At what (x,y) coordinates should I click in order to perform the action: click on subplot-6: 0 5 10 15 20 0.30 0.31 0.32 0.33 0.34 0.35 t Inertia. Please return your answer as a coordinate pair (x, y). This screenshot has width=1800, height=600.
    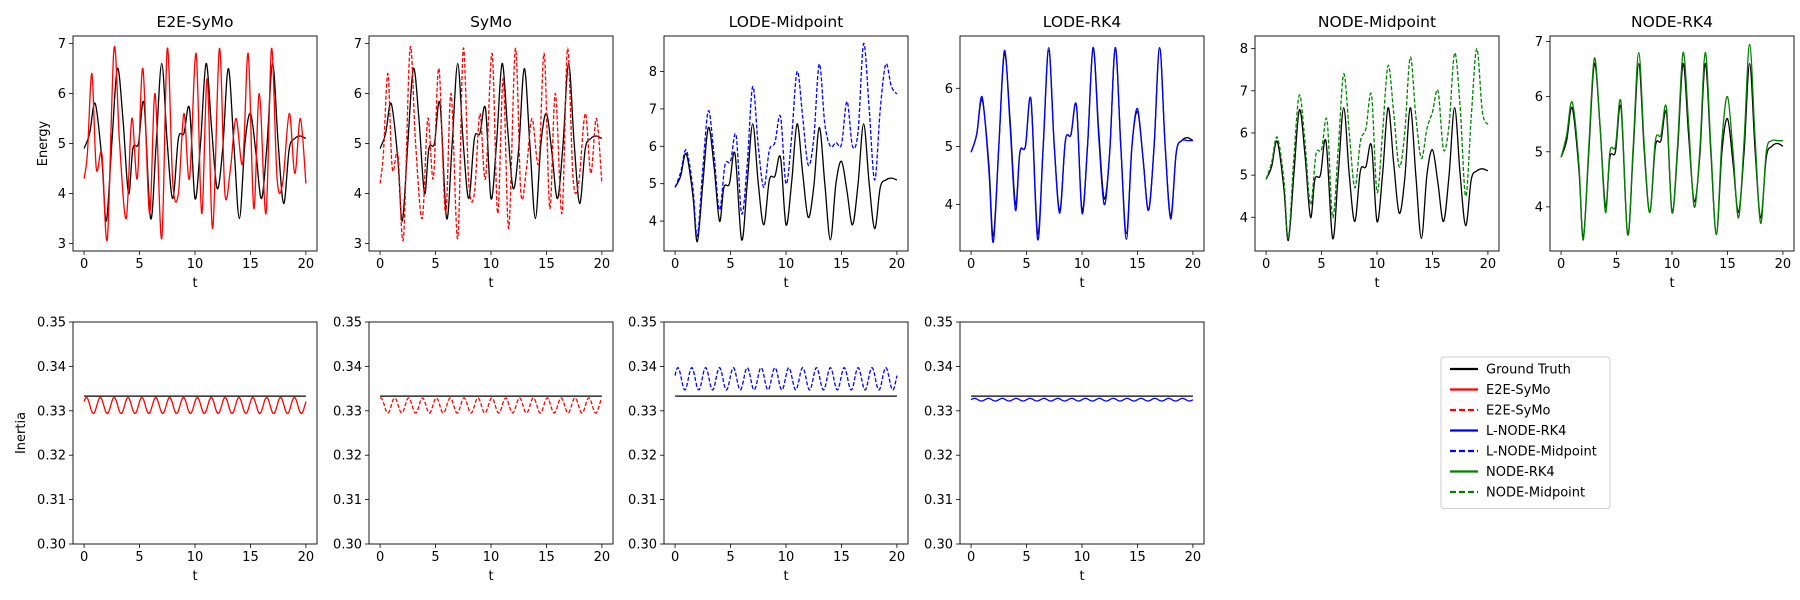
    Looking at the image, I should click on (166, 450).